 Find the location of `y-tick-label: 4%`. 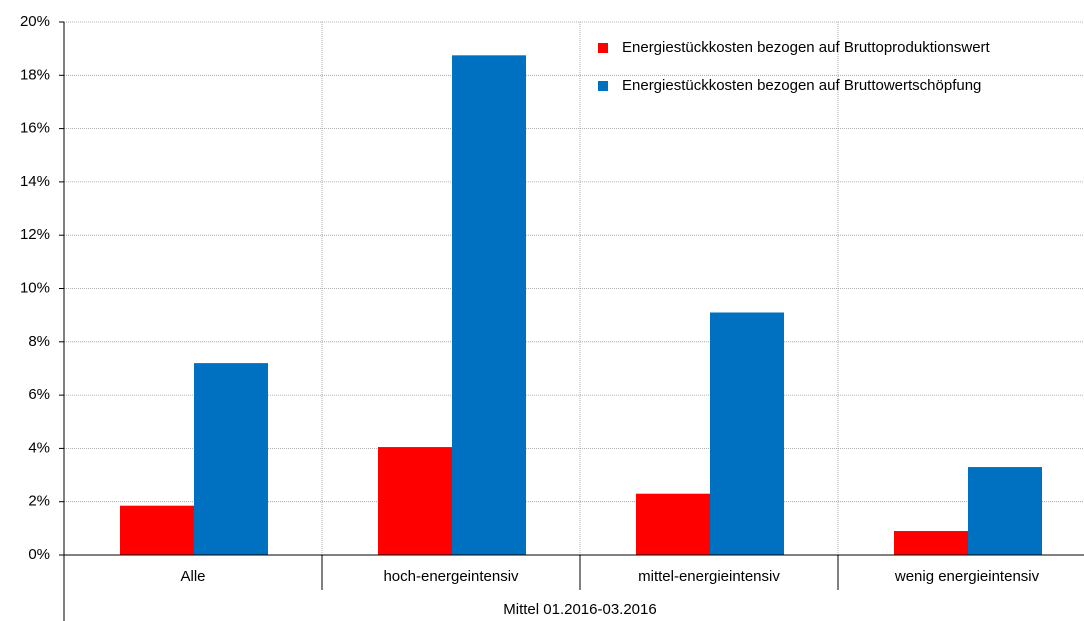

y-tick-label: 4% is located at coordinates (39, 447).